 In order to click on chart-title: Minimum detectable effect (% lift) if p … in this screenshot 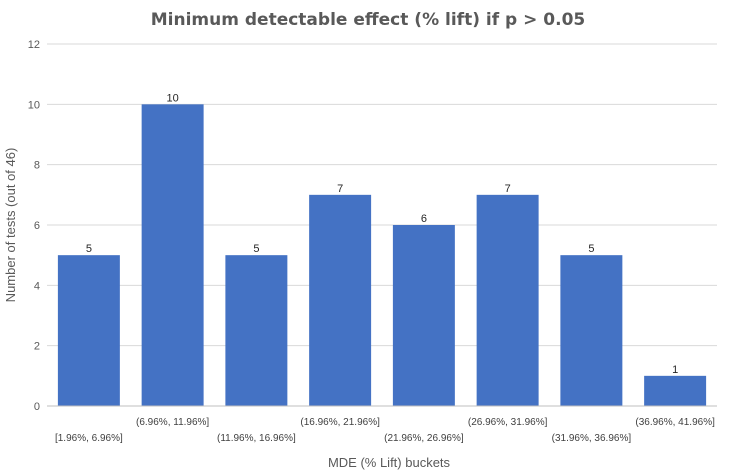, I will do `click(368, 20)`.